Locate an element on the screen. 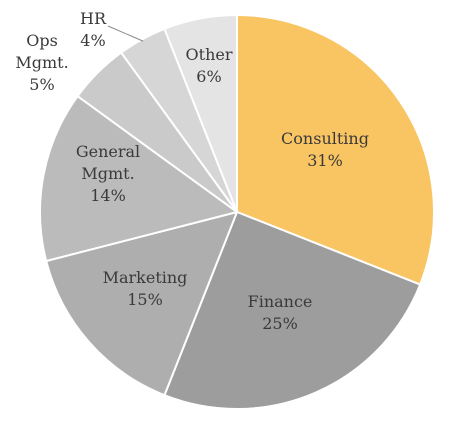  slice-name: Marketing is located at coordinates (145, 277).